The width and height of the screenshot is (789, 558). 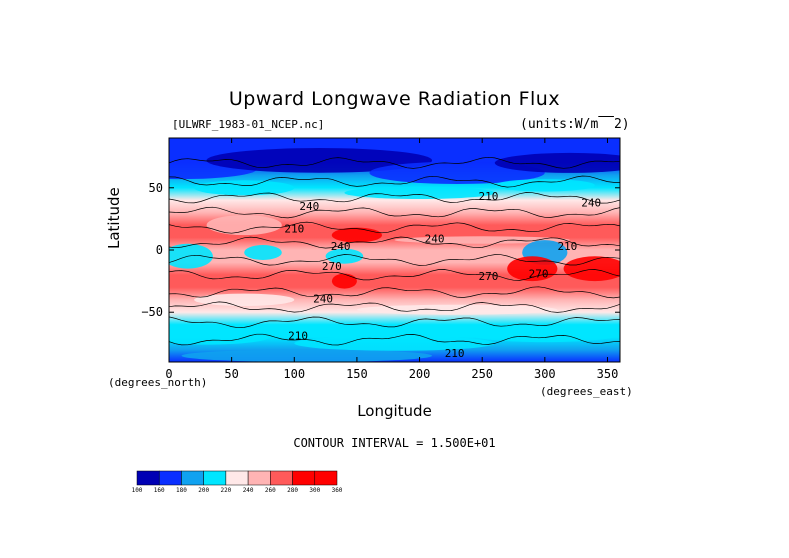 I want to click on contour-label-group: 210 240 240 210 240 240 210 270 270 270 240 210 210, so click(x=442, y=275).